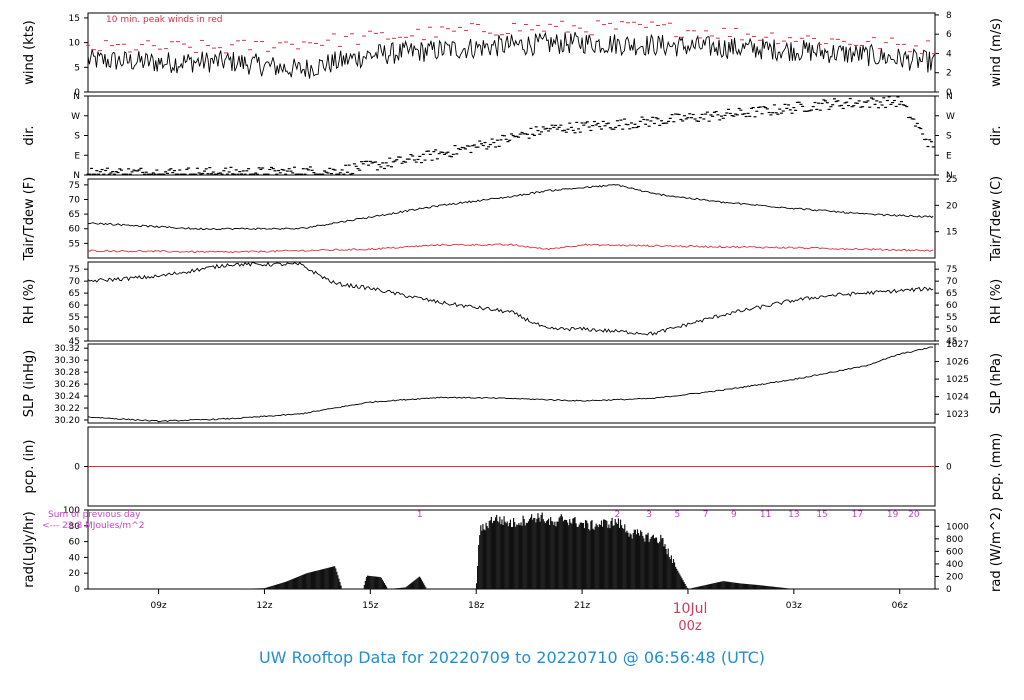 The height and width of the screenshot is (700, 1024). What do you see at coordinates (618, 515) in the screenshot?
I see `radiation-hour-label: 2` at bounding box center [618, 515].